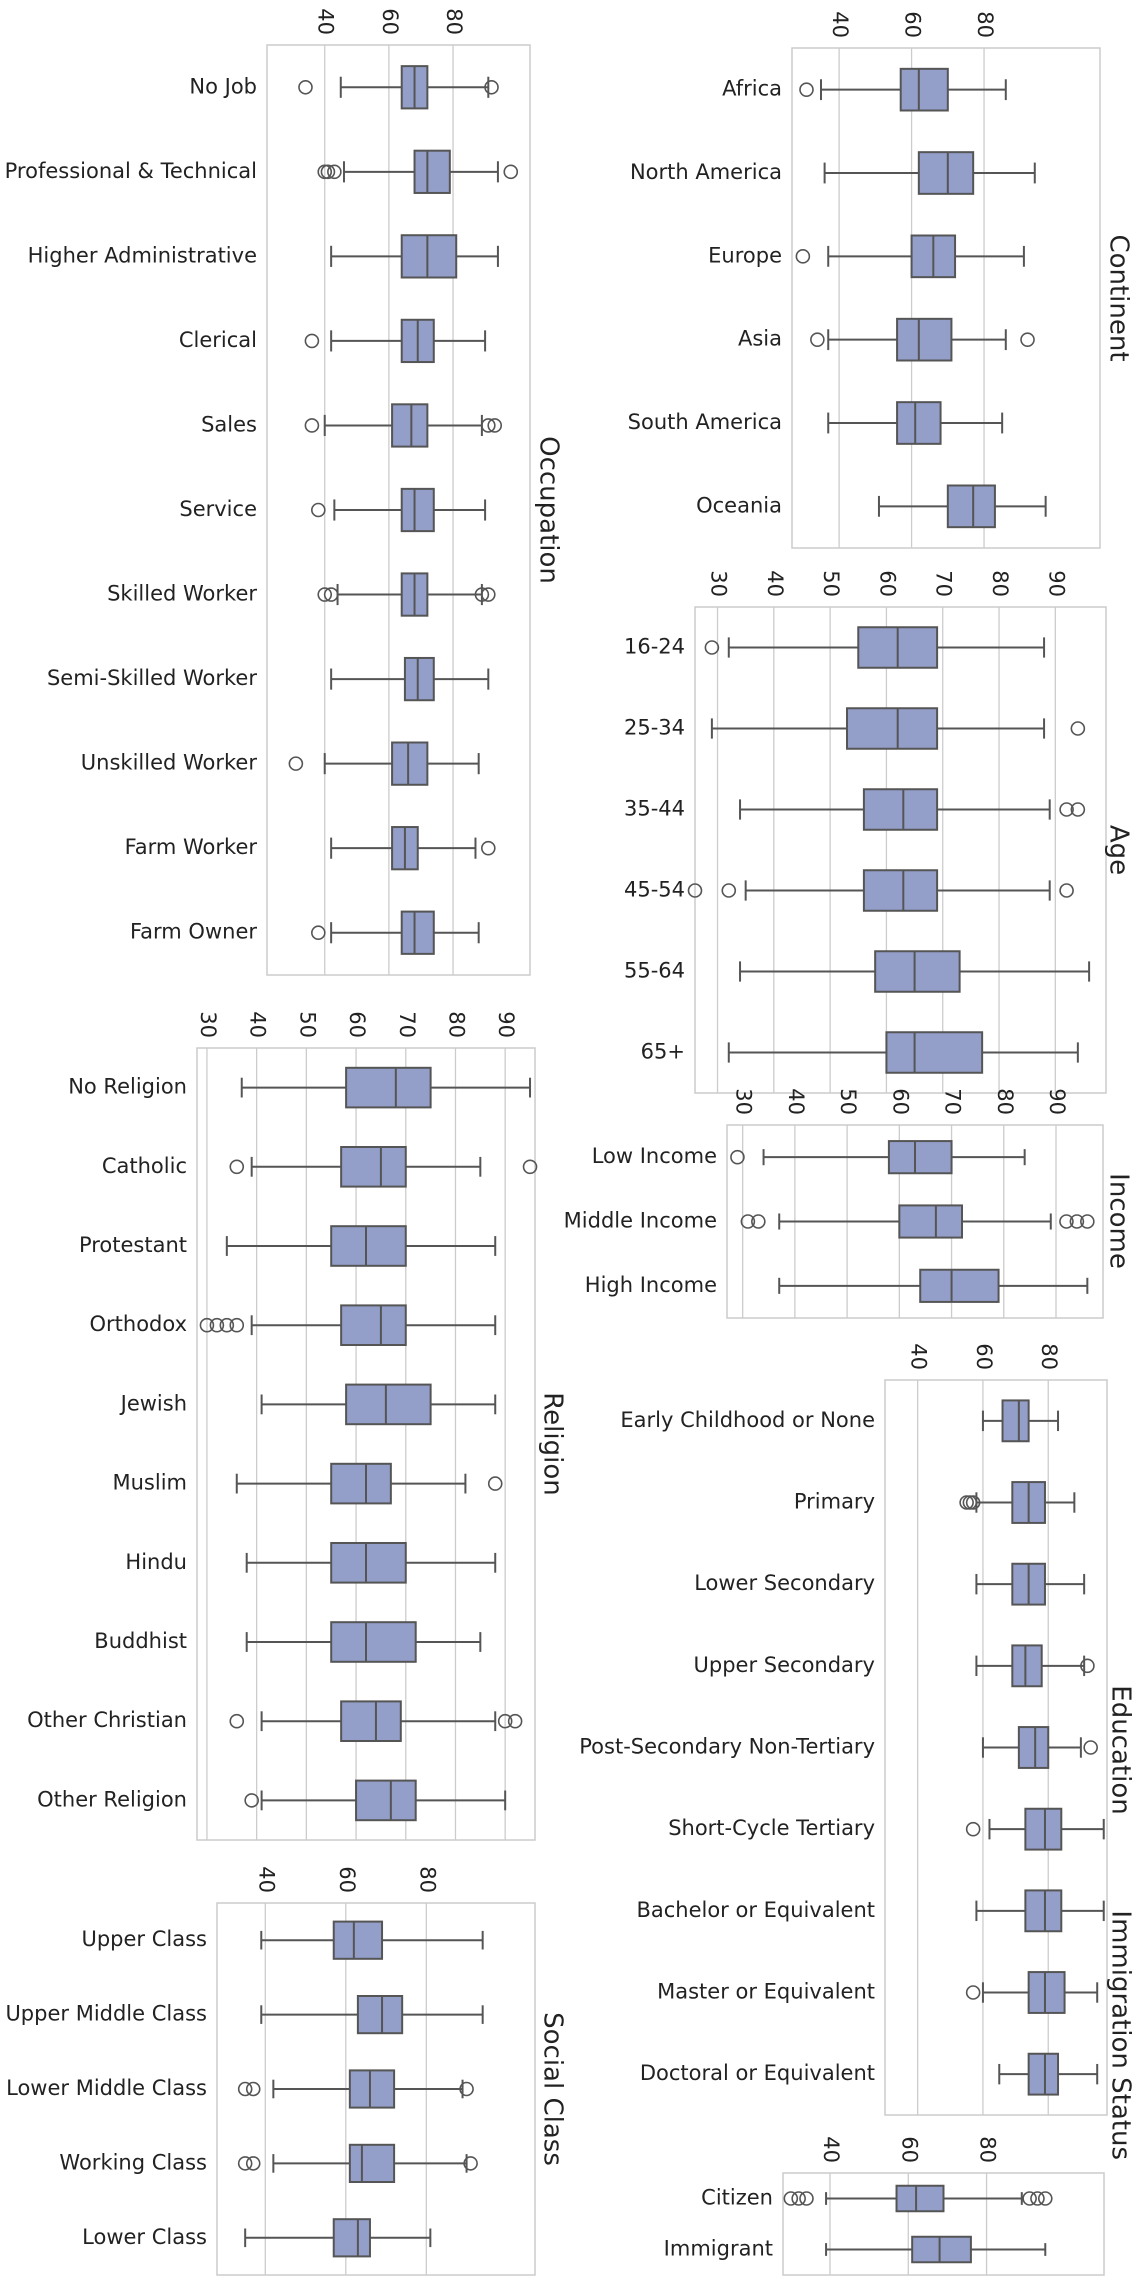  I want to click on facet-title: Age, so click(1119, 850).